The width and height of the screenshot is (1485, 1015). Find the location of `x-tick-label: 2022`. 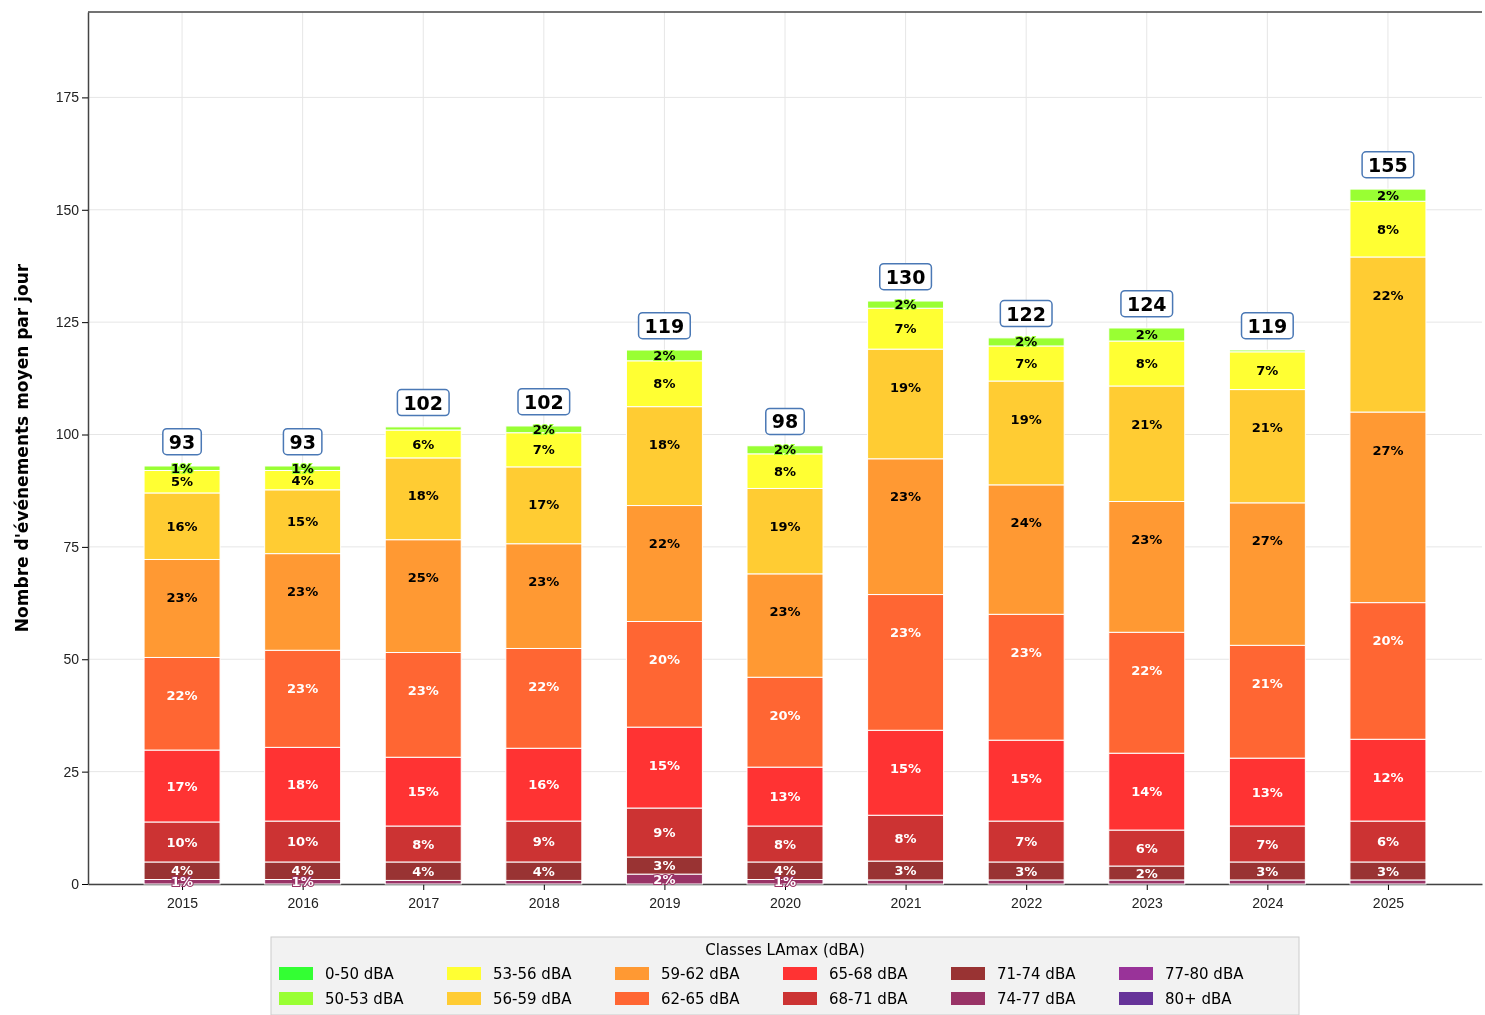

x-tick-label: 2022 is located at coordinates (1027, 903).